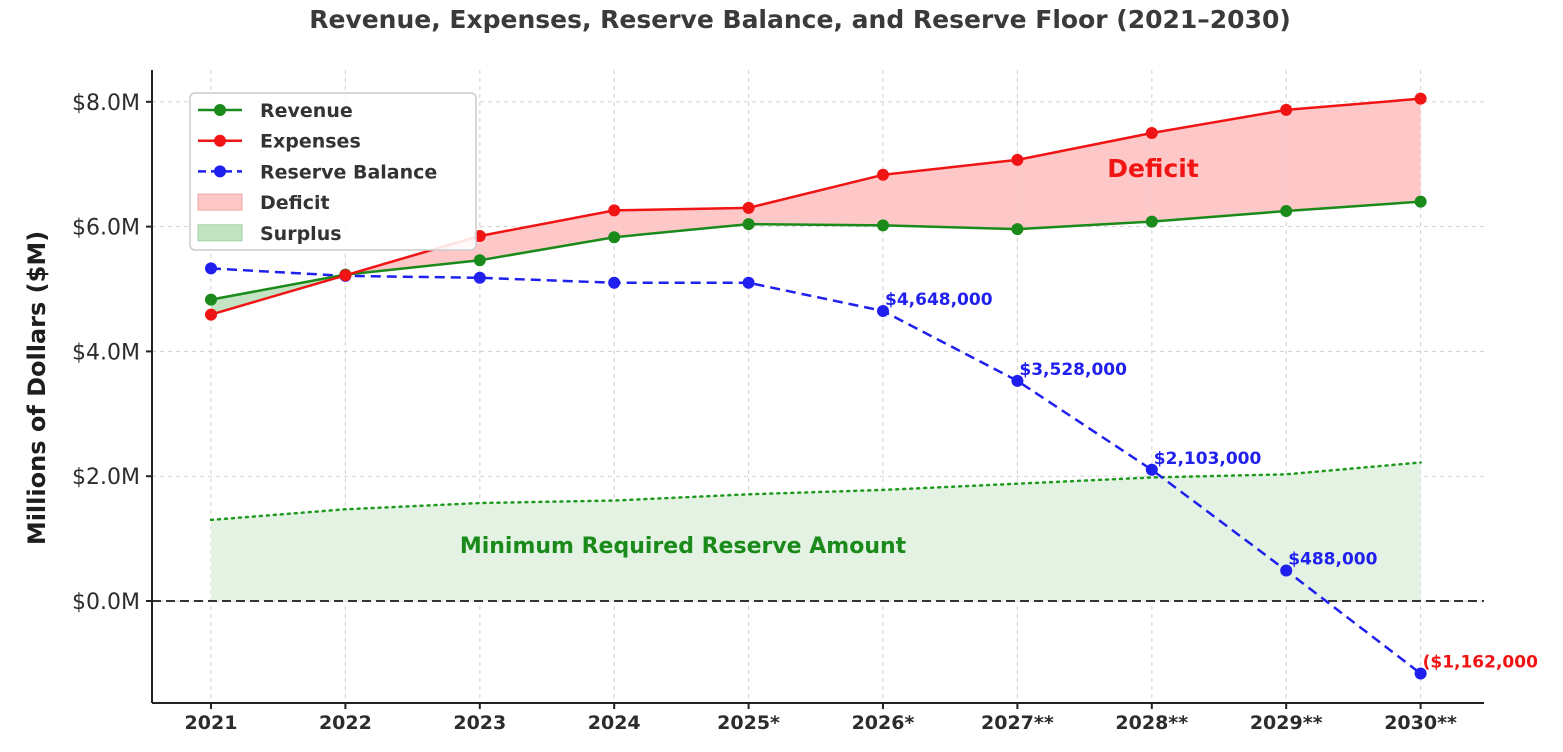  Describe the element at coordinates (106, 352) in the screenshot. I see `y-tick-label: $4.0M` at that location.